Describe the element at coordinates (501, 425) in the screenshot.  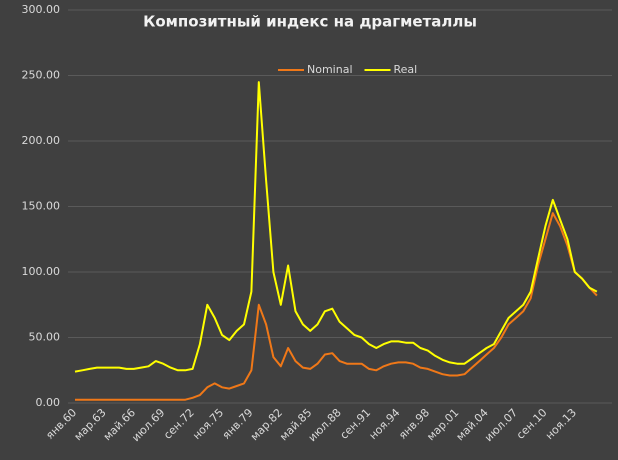
I see `x-tick-label: июл.07` at that location.